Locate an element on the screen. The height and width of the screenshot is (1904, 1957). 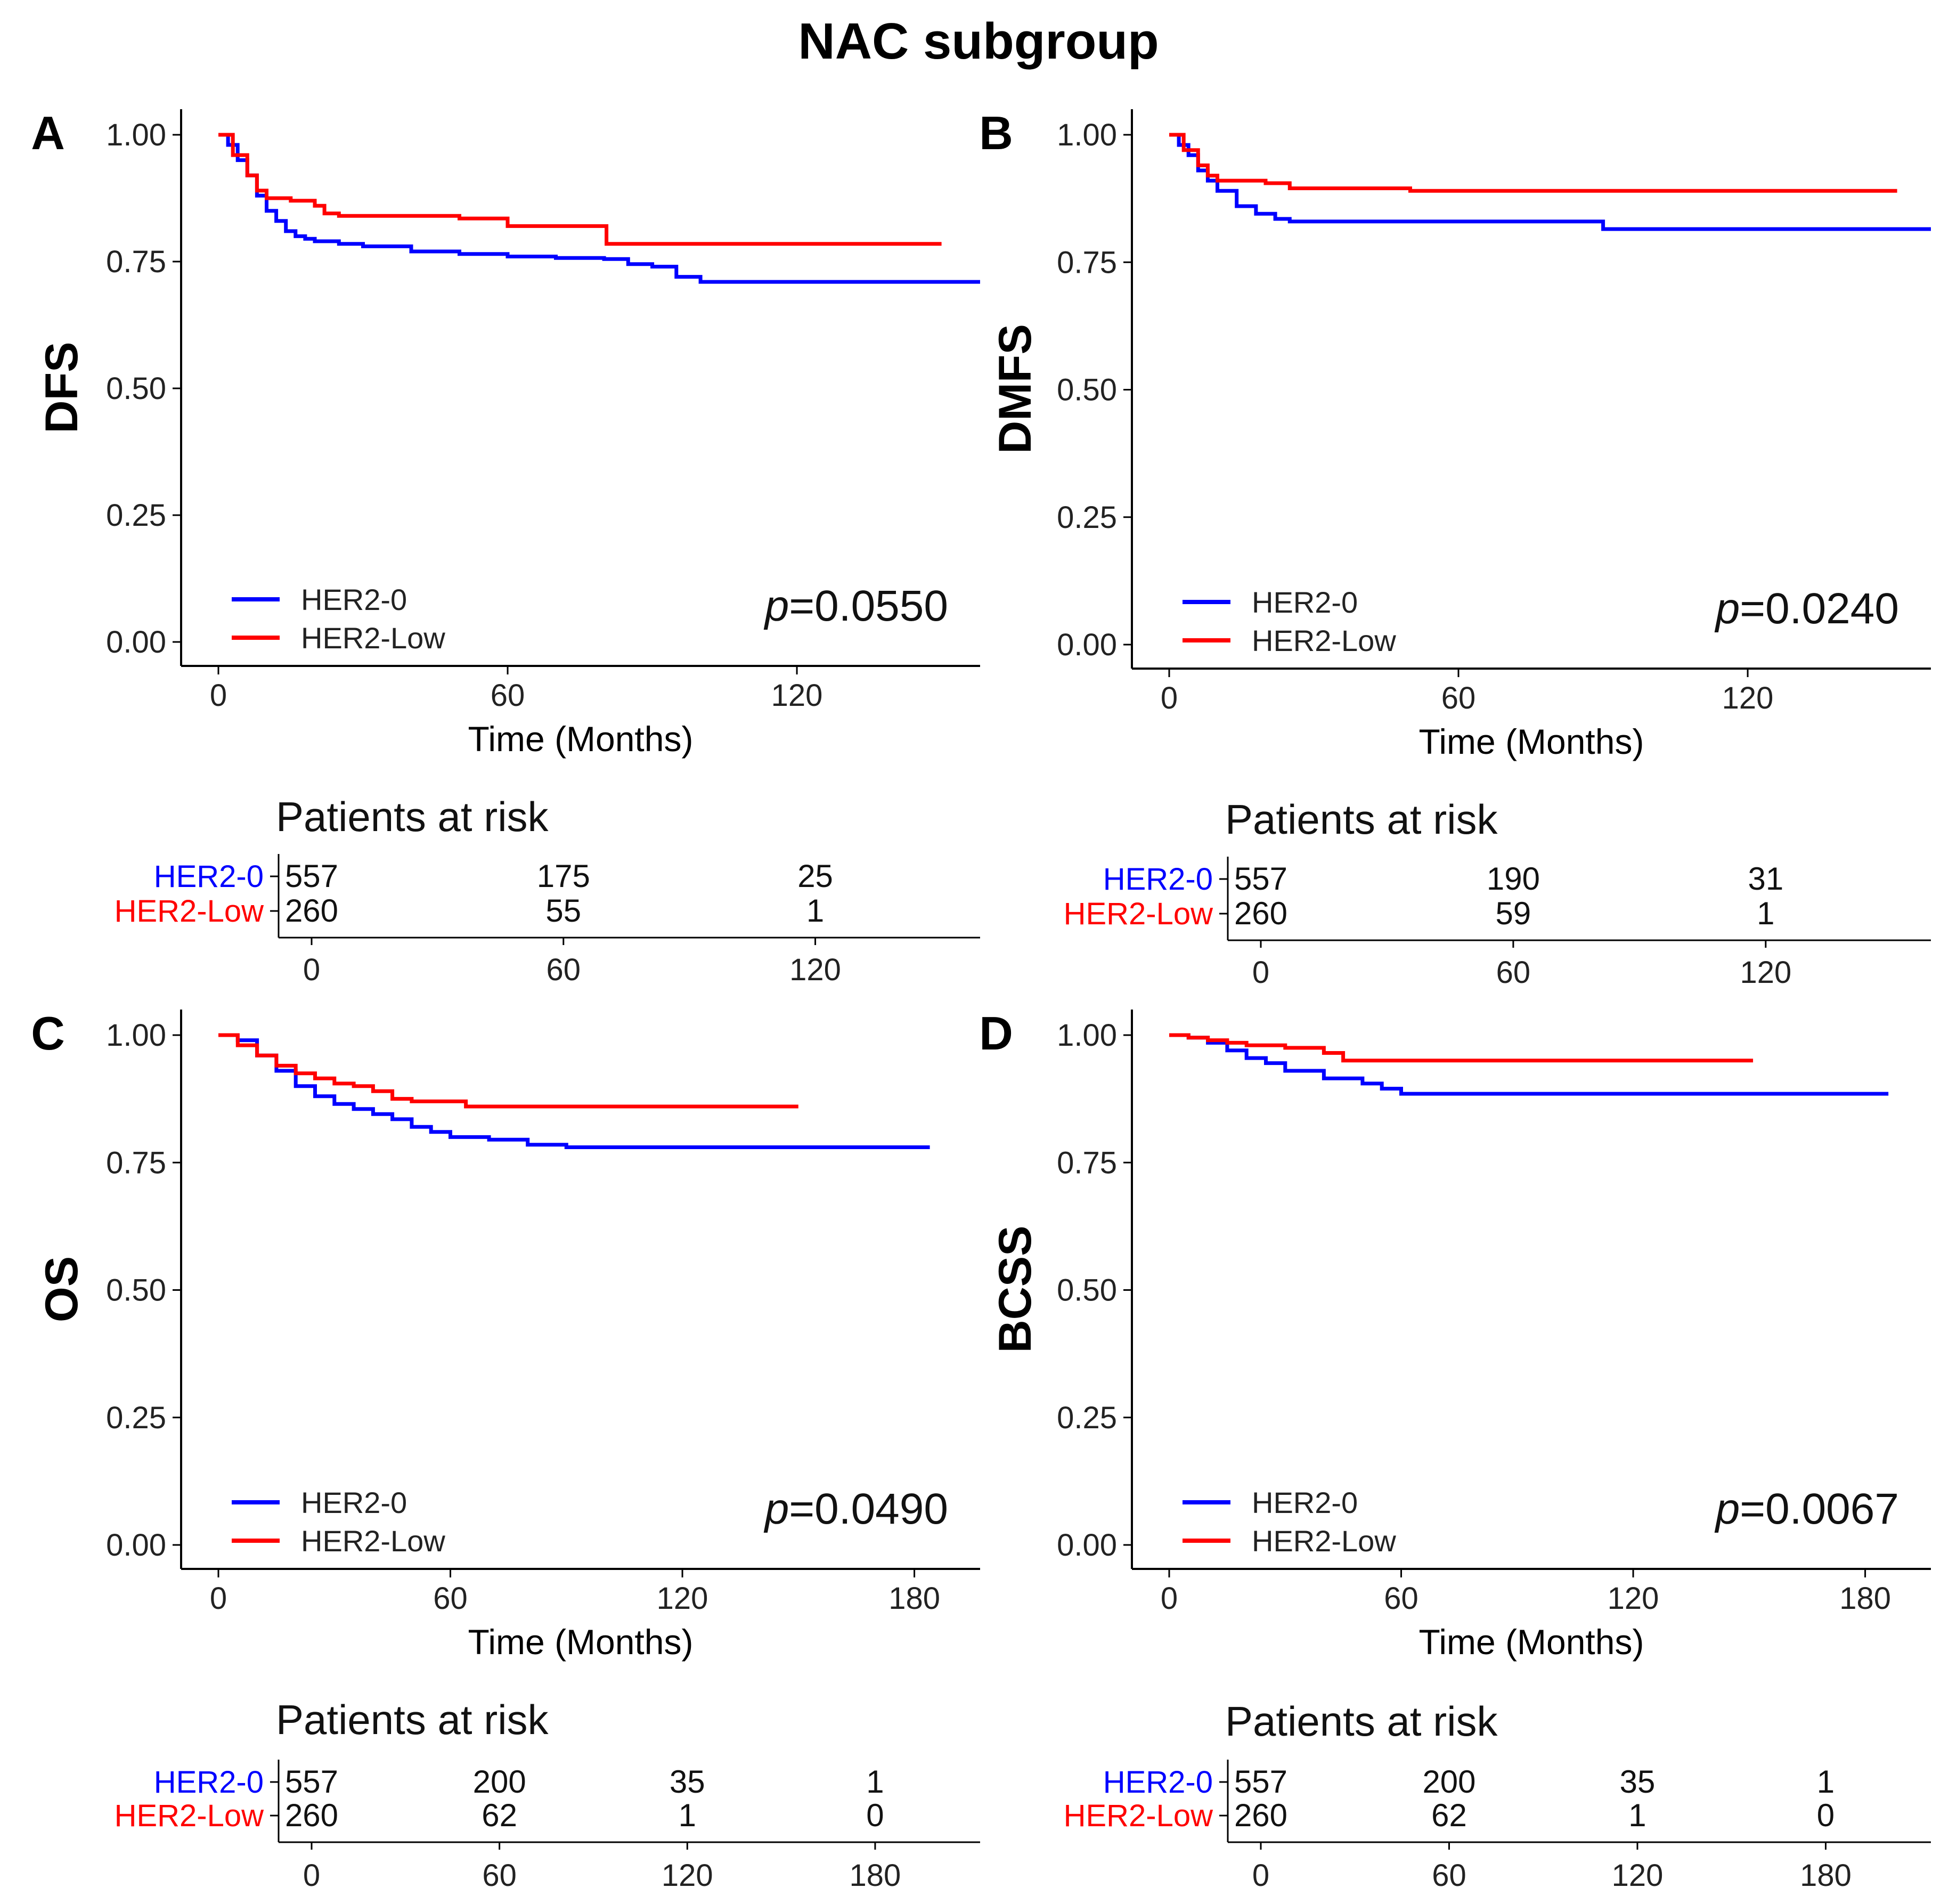
p-value-text: p=0.0550 is located at coordinates (855, 606).